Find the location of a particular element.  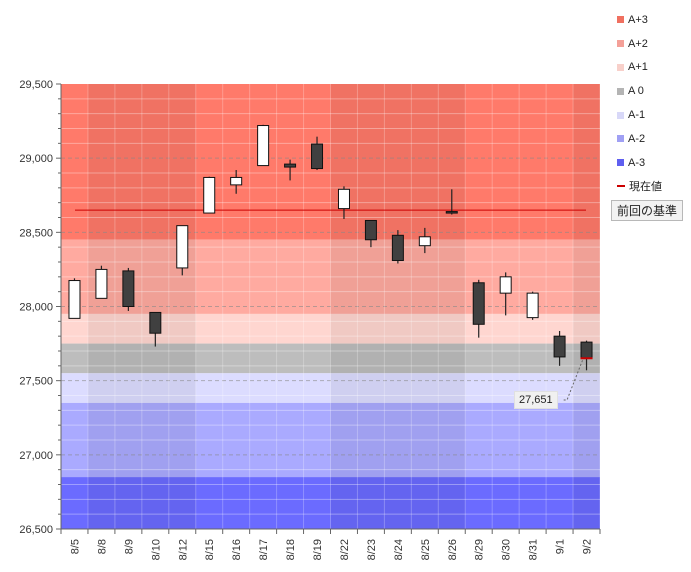

x-tick-label: 8/9 is located at coordinates (129, 546).